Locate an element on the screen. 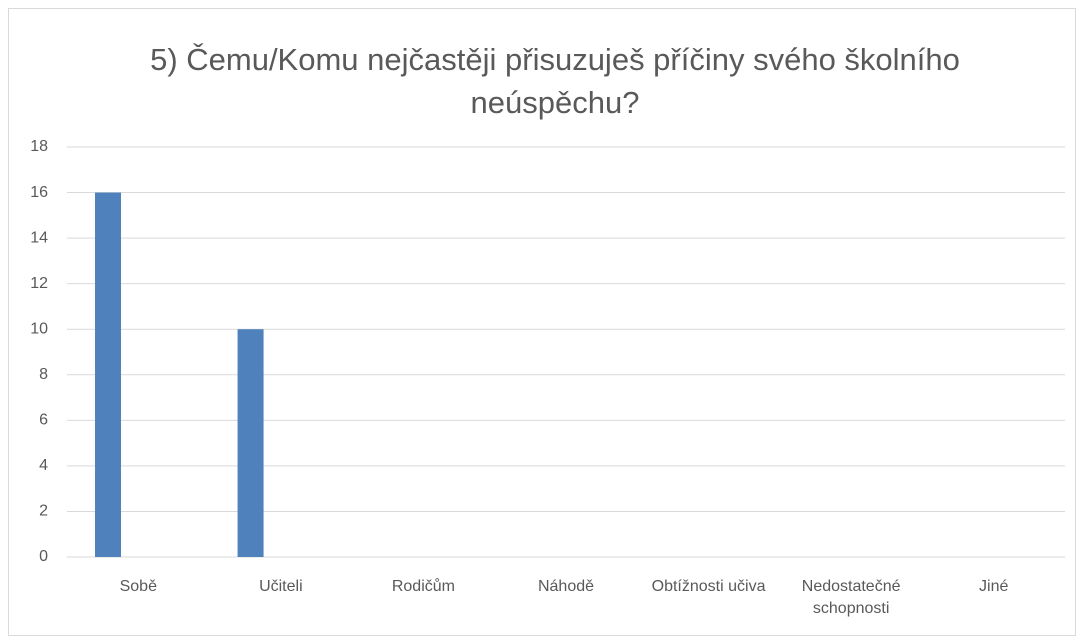 The height and width of the screenshot is (638, 1078). y-tick-label: 8 is located at coordinates (43, 374).